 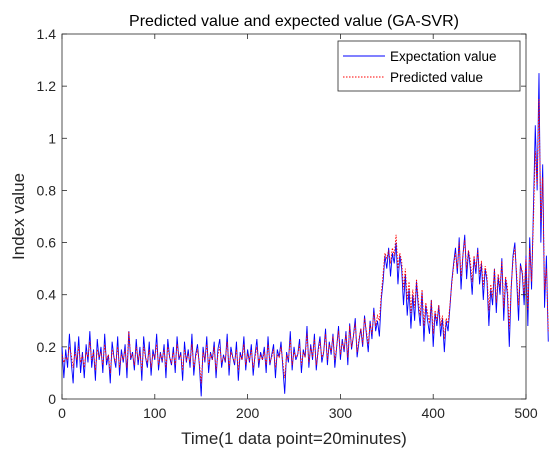 What do you see at coordinates (155, 413) in the screenshot?
I see `x-tick-label: 100` at bounding box center [155, 413].